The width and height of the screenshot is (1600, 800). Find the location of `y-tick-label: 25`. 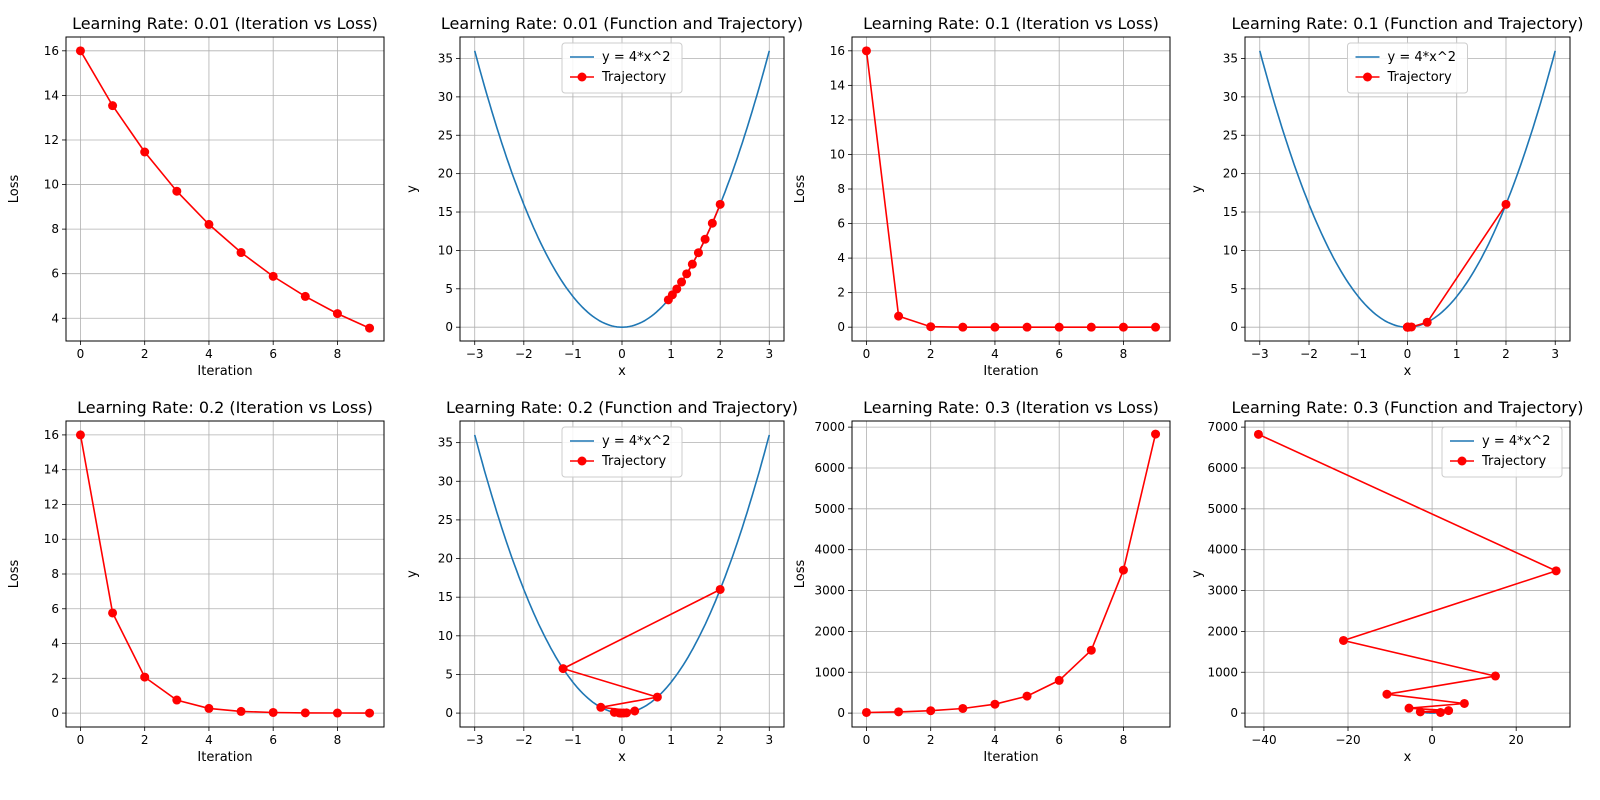

y-tick-label: 25 is located at coordinates (445, 520).